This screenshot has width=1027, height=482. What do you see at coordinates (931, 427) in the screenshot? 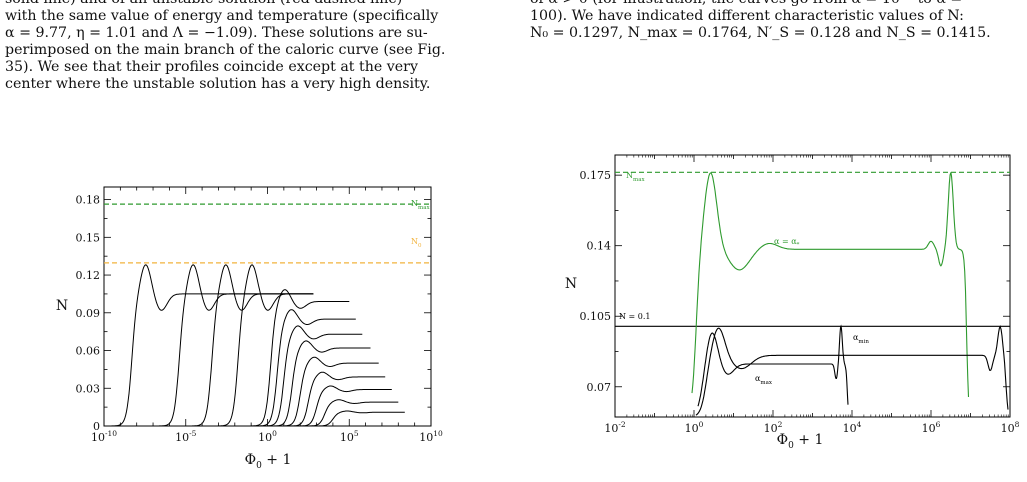
I see `x-tick-label: 10⁶` at bounding box center [931, 427].